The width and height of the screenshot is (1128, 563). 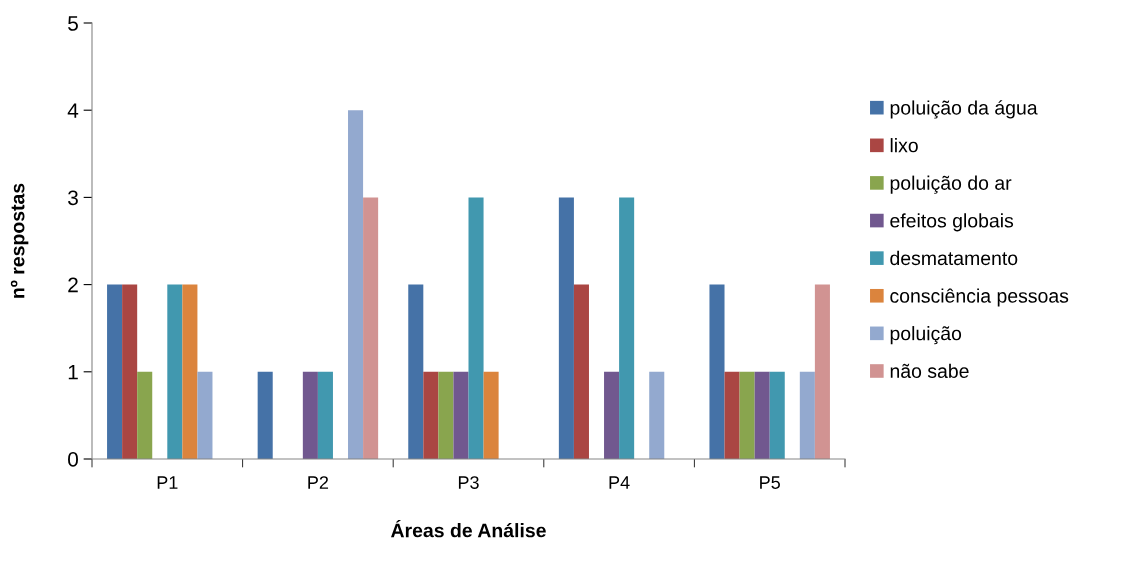 What do you see at coordinates (964, 109) in the screenshot?
I see `legend-label: poluição da água` at bounding box center [964, 109].